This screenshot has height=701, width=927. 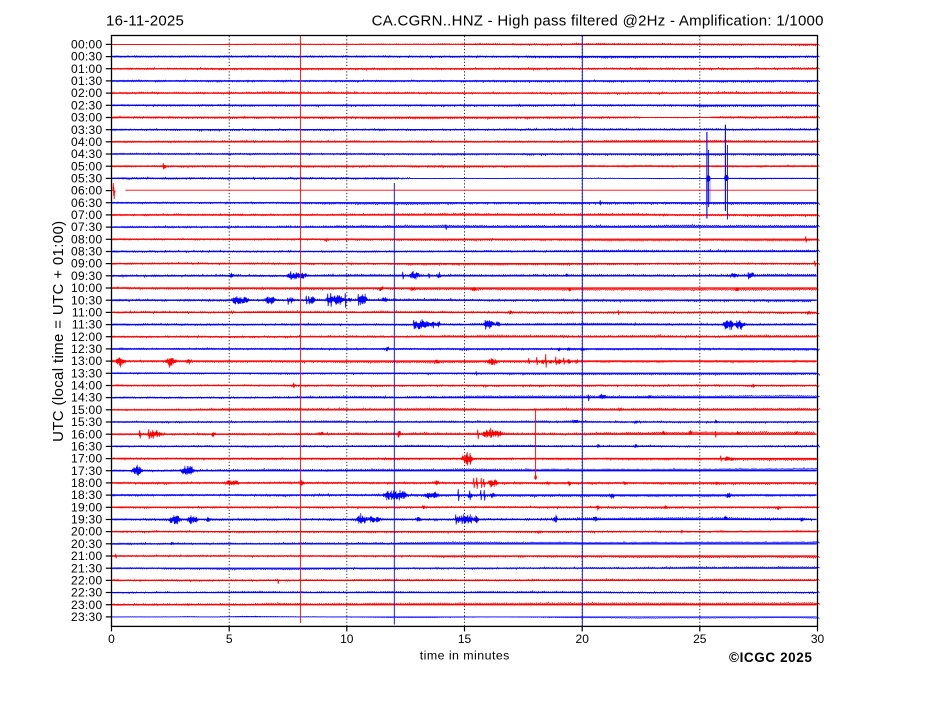 I want to click on svg-text: 16-11-2025, so click(x=145, y=21).